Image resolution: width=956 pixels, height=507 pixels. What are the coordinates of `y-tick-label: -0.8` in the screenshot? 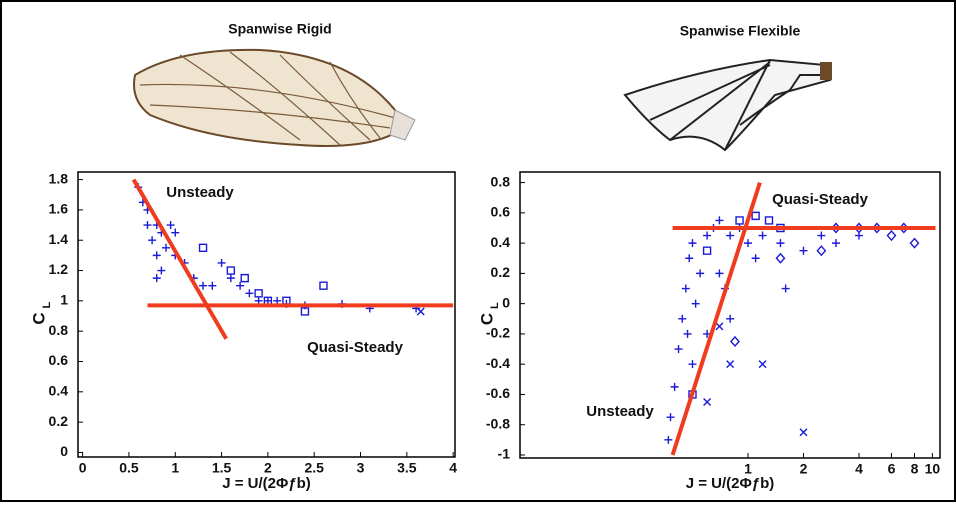 It's located at (498, 423).